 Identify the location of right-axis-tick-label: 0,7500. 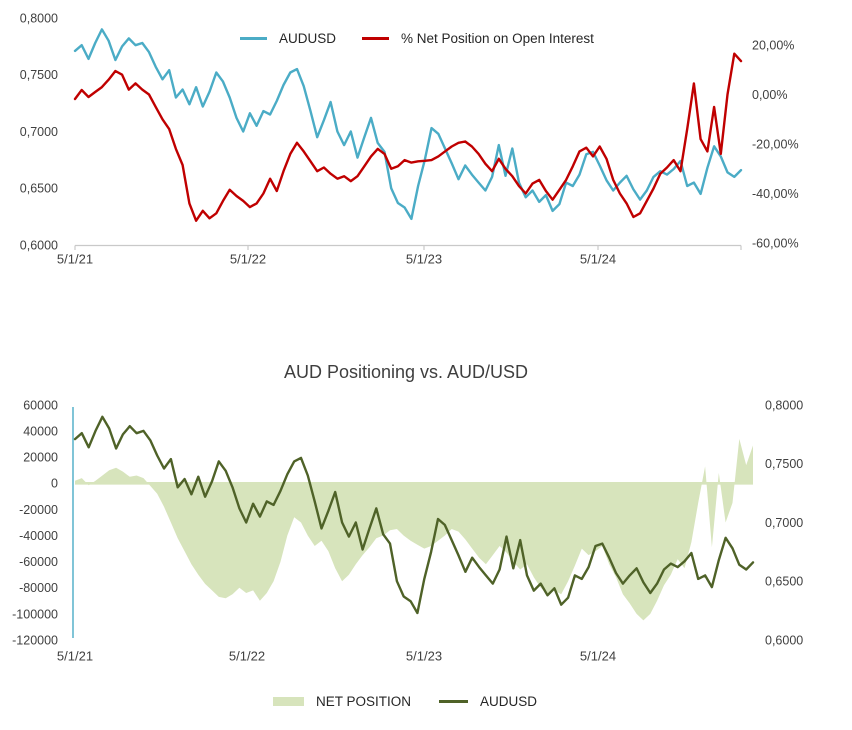
(784, 464).